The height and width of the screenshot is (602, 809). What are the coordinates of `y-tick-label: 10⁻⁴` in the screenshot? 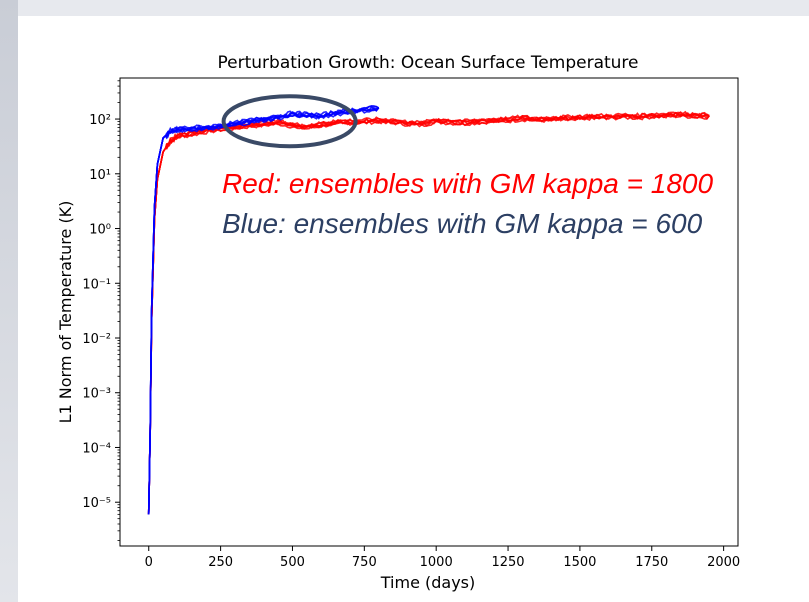 It's located at (96, 448).